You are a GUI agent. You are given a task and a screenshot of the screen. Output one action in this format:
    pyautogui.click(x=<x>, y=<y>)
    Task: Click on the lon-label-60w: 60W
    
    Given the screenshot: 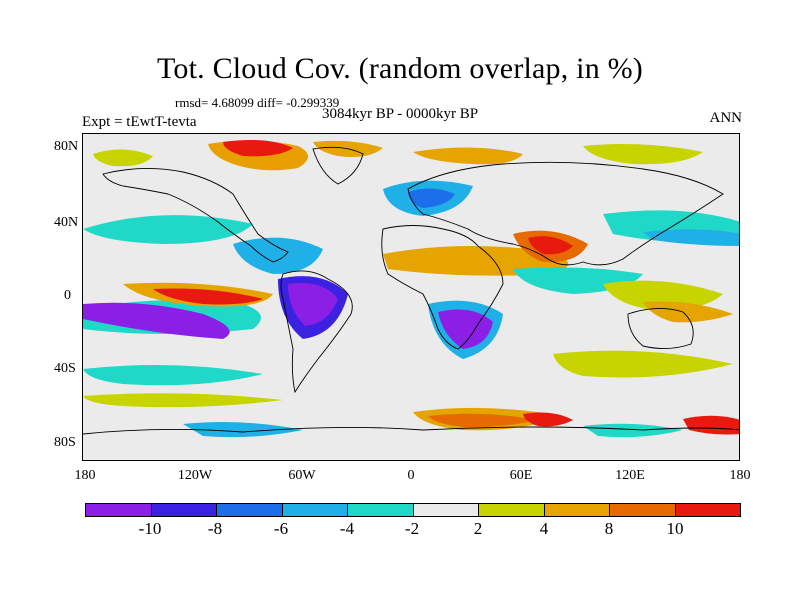 What is the action you would take?
    pyautogui.click(x=302, y=475)
    